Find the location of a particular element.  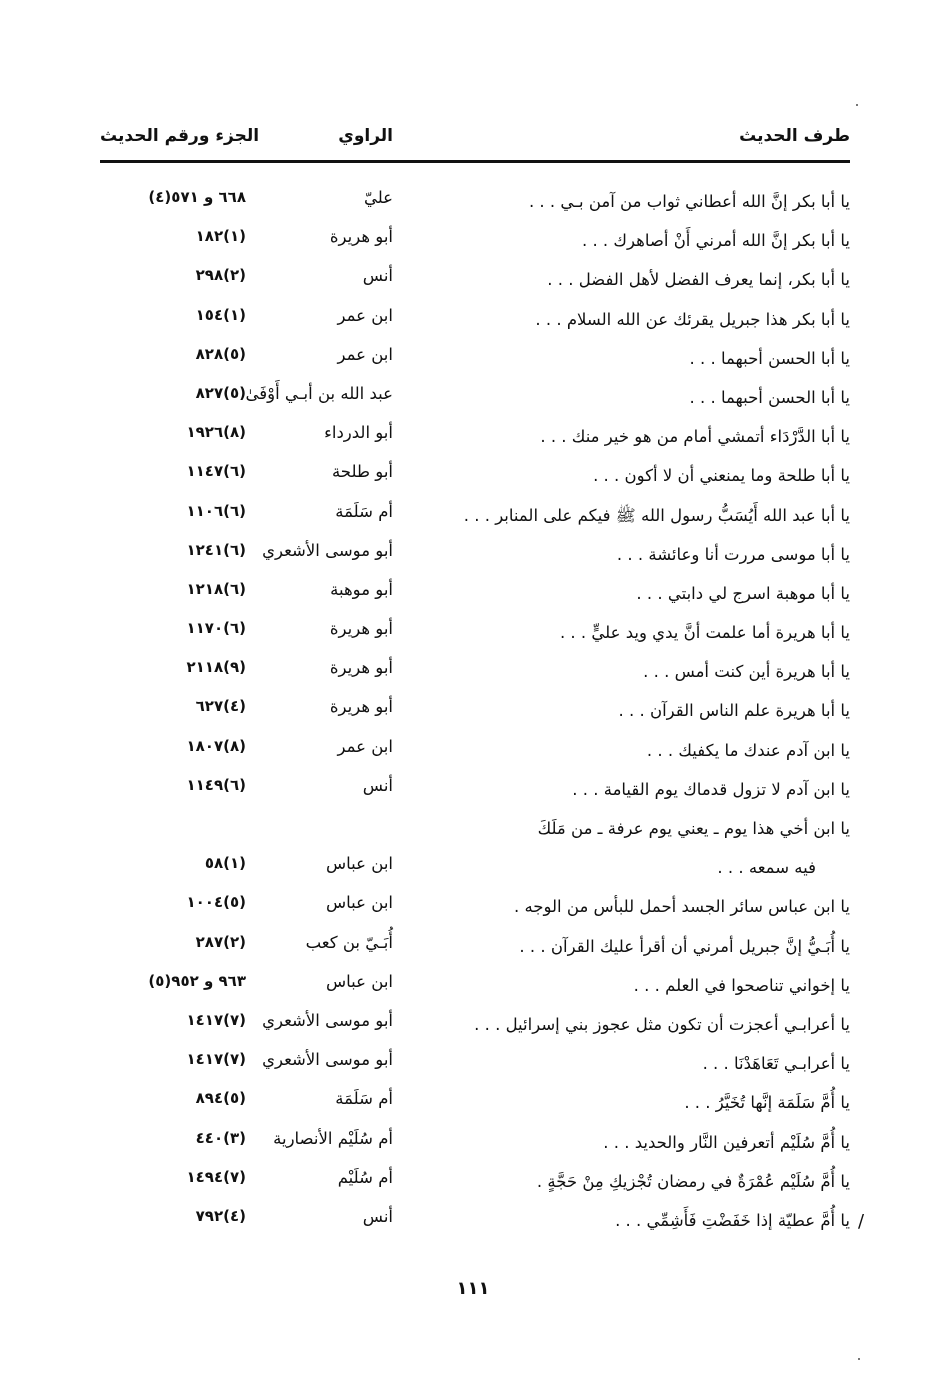

volume-hadith-number: ٥٨(١) is located at coordinates (225, 863).